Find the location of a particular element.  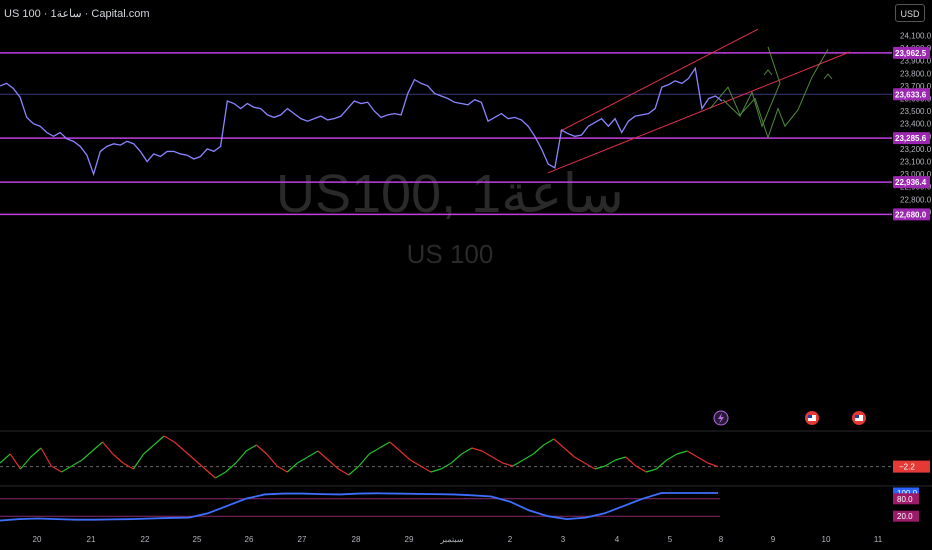

time-tick-label: 2 is located at coordinates (510, 539).